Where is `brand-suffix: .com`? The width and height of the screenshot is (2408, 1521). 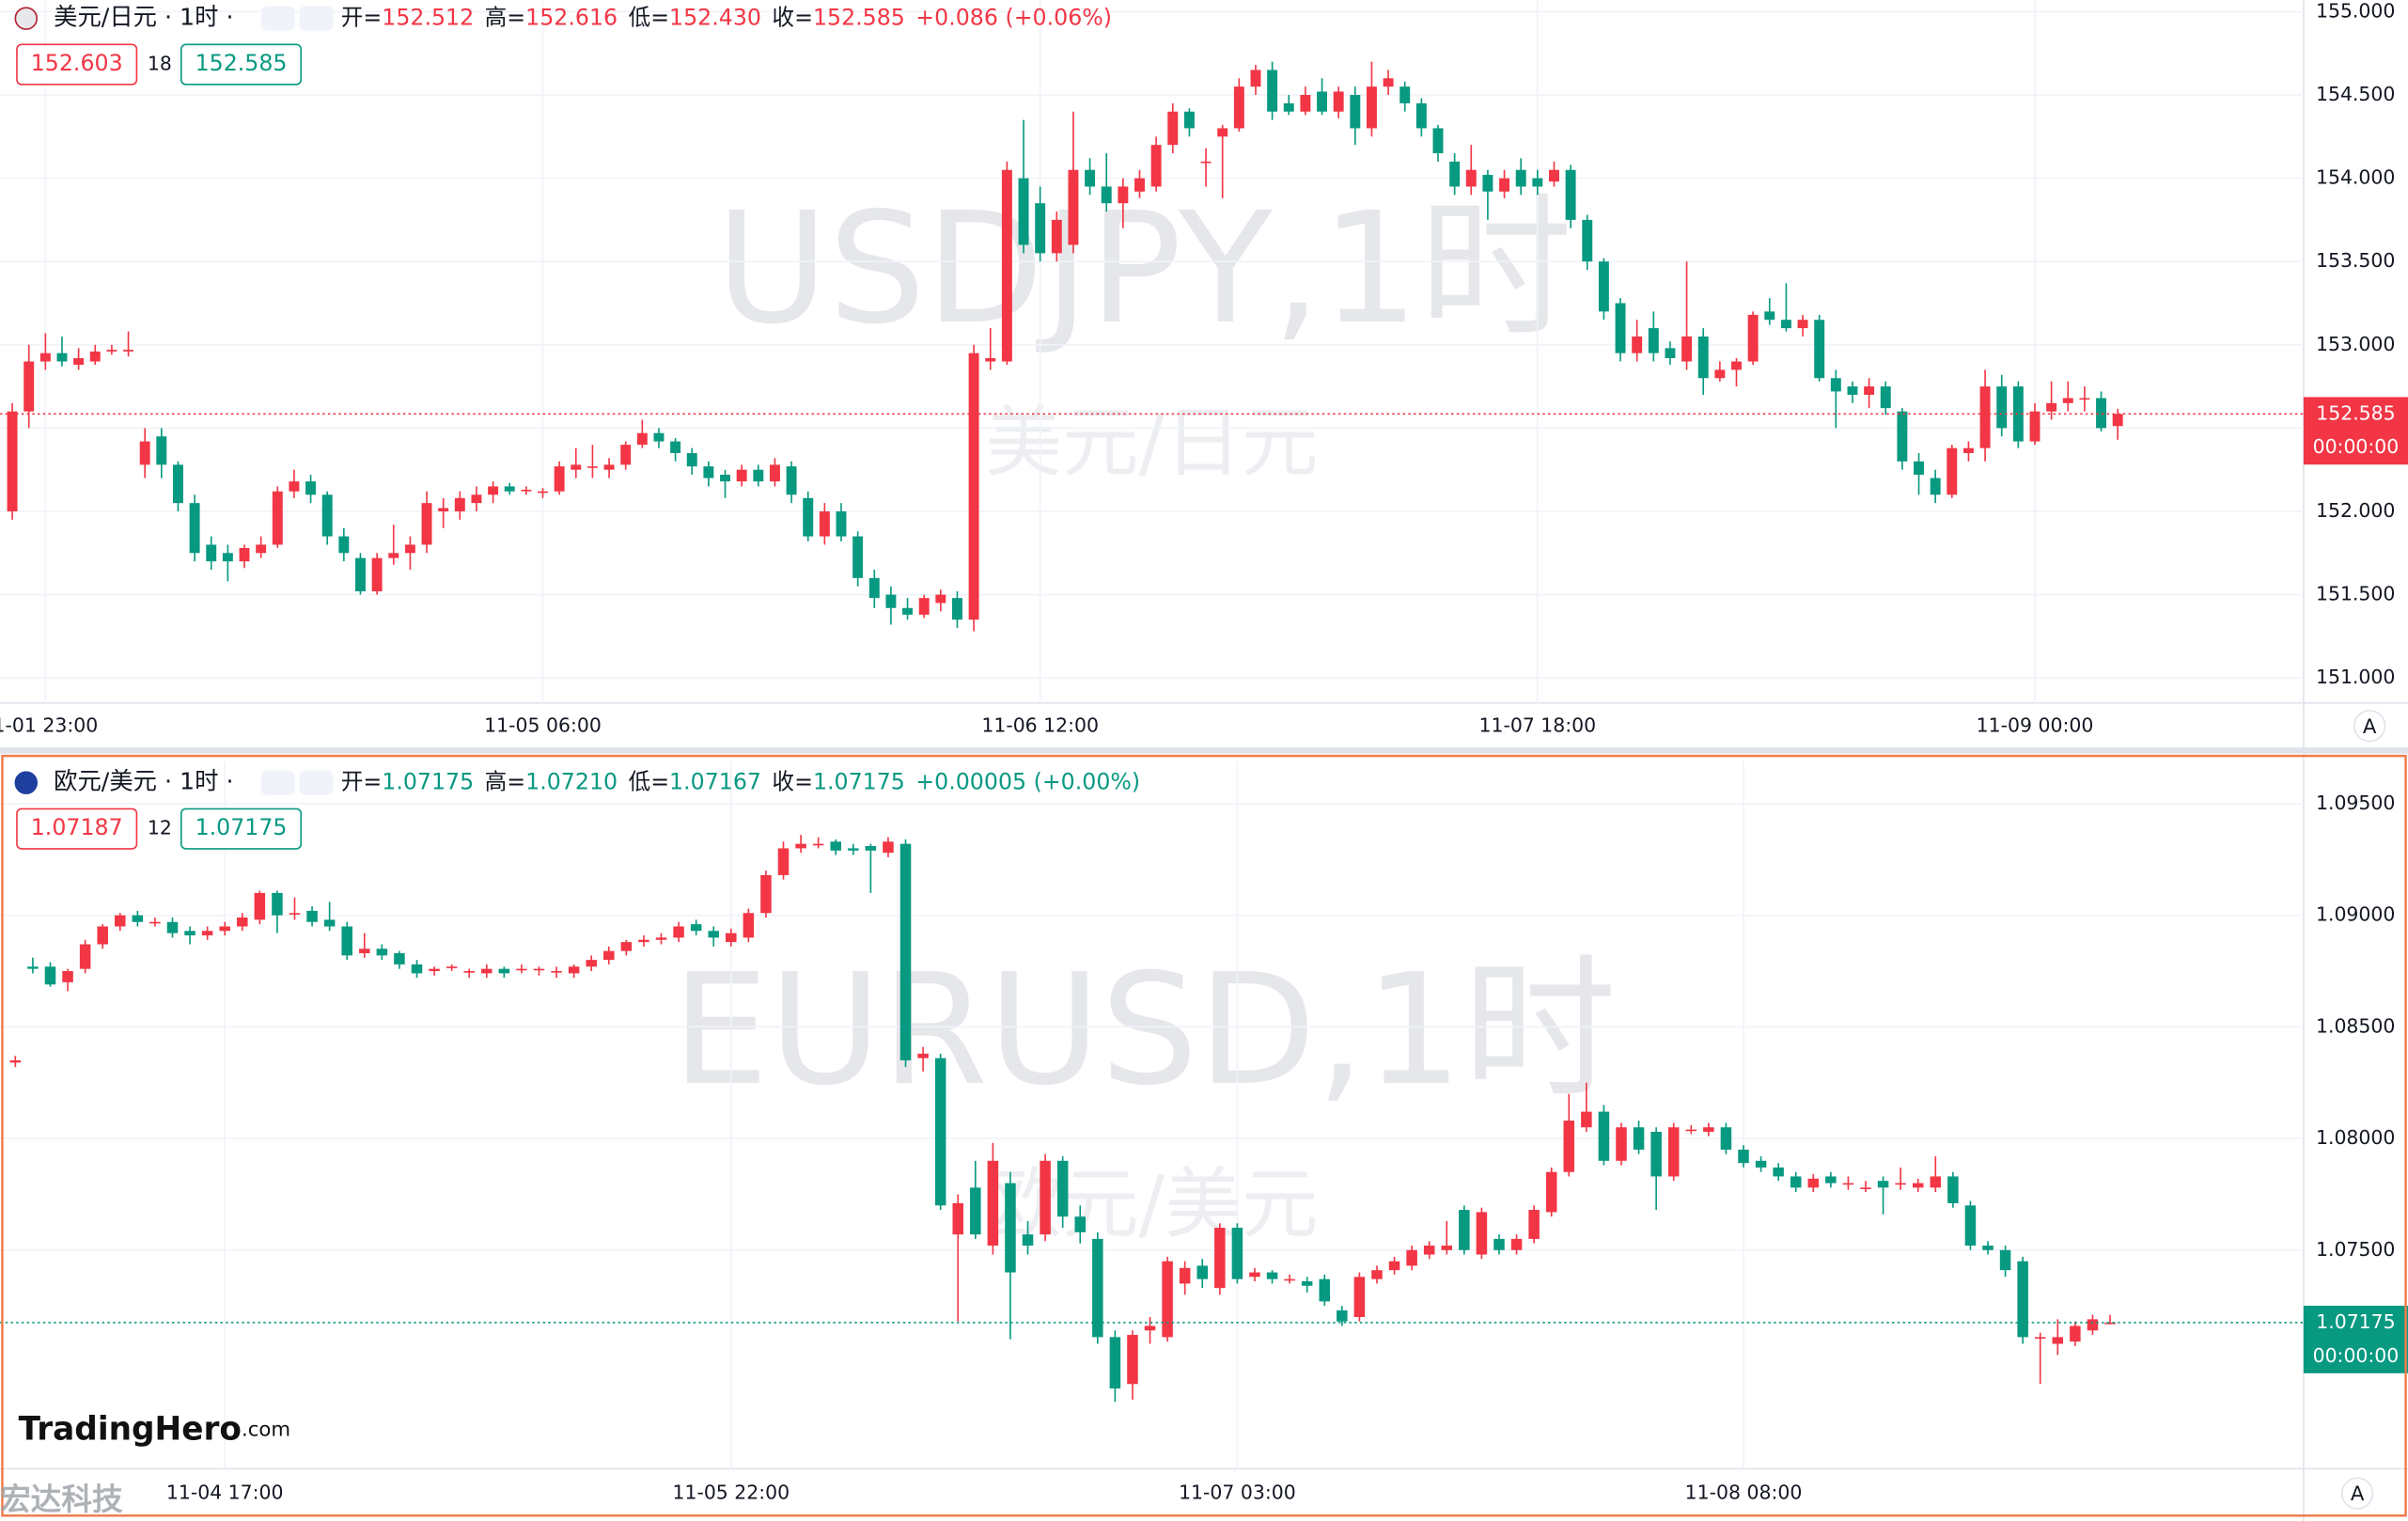 brand-suffix: .com is located at coordinates (266, 1431).